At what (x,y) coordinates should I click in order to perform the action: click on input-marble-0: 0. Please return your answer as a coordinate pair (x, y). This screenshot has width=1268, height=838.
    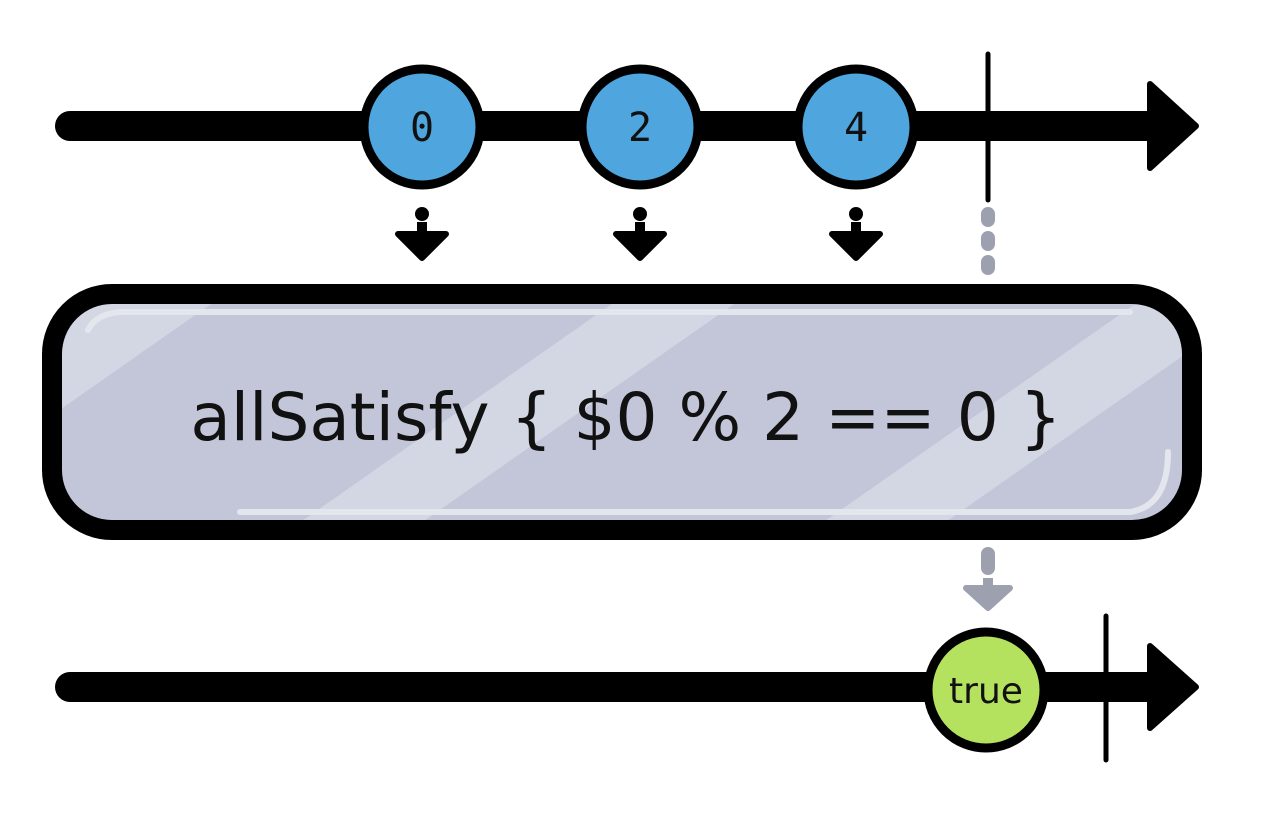
    Looking at the image, I should click on (422, 127).